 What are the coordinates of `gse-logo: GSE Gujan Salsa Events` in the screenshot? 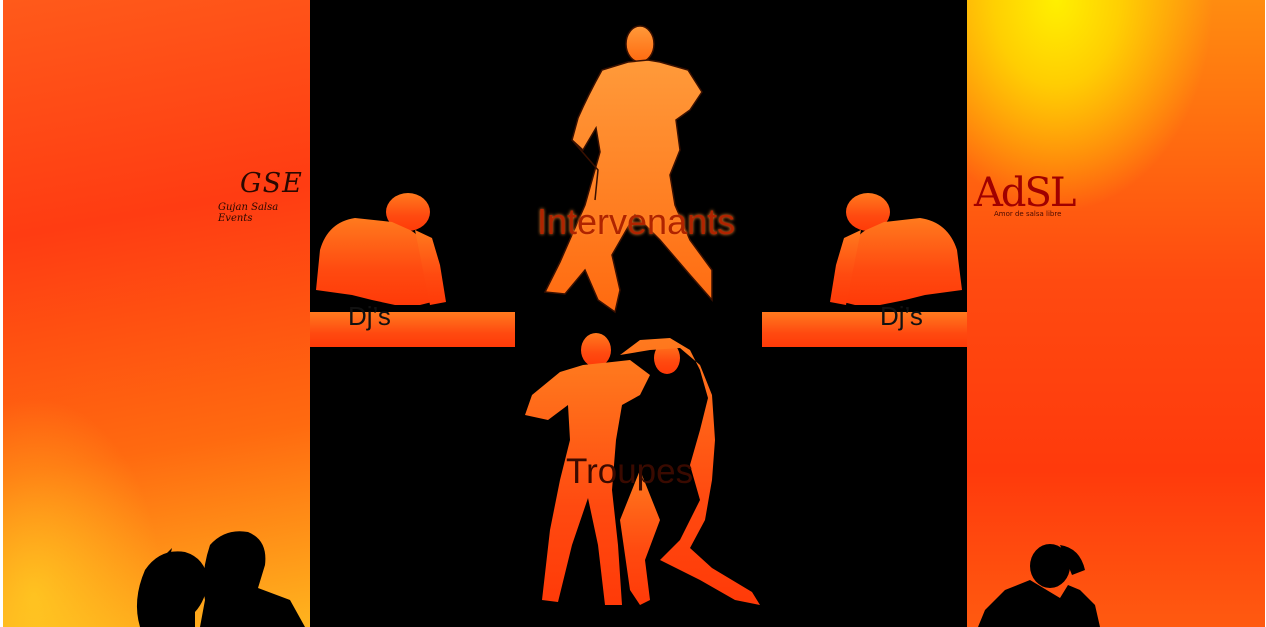 It's located at (264, 196).